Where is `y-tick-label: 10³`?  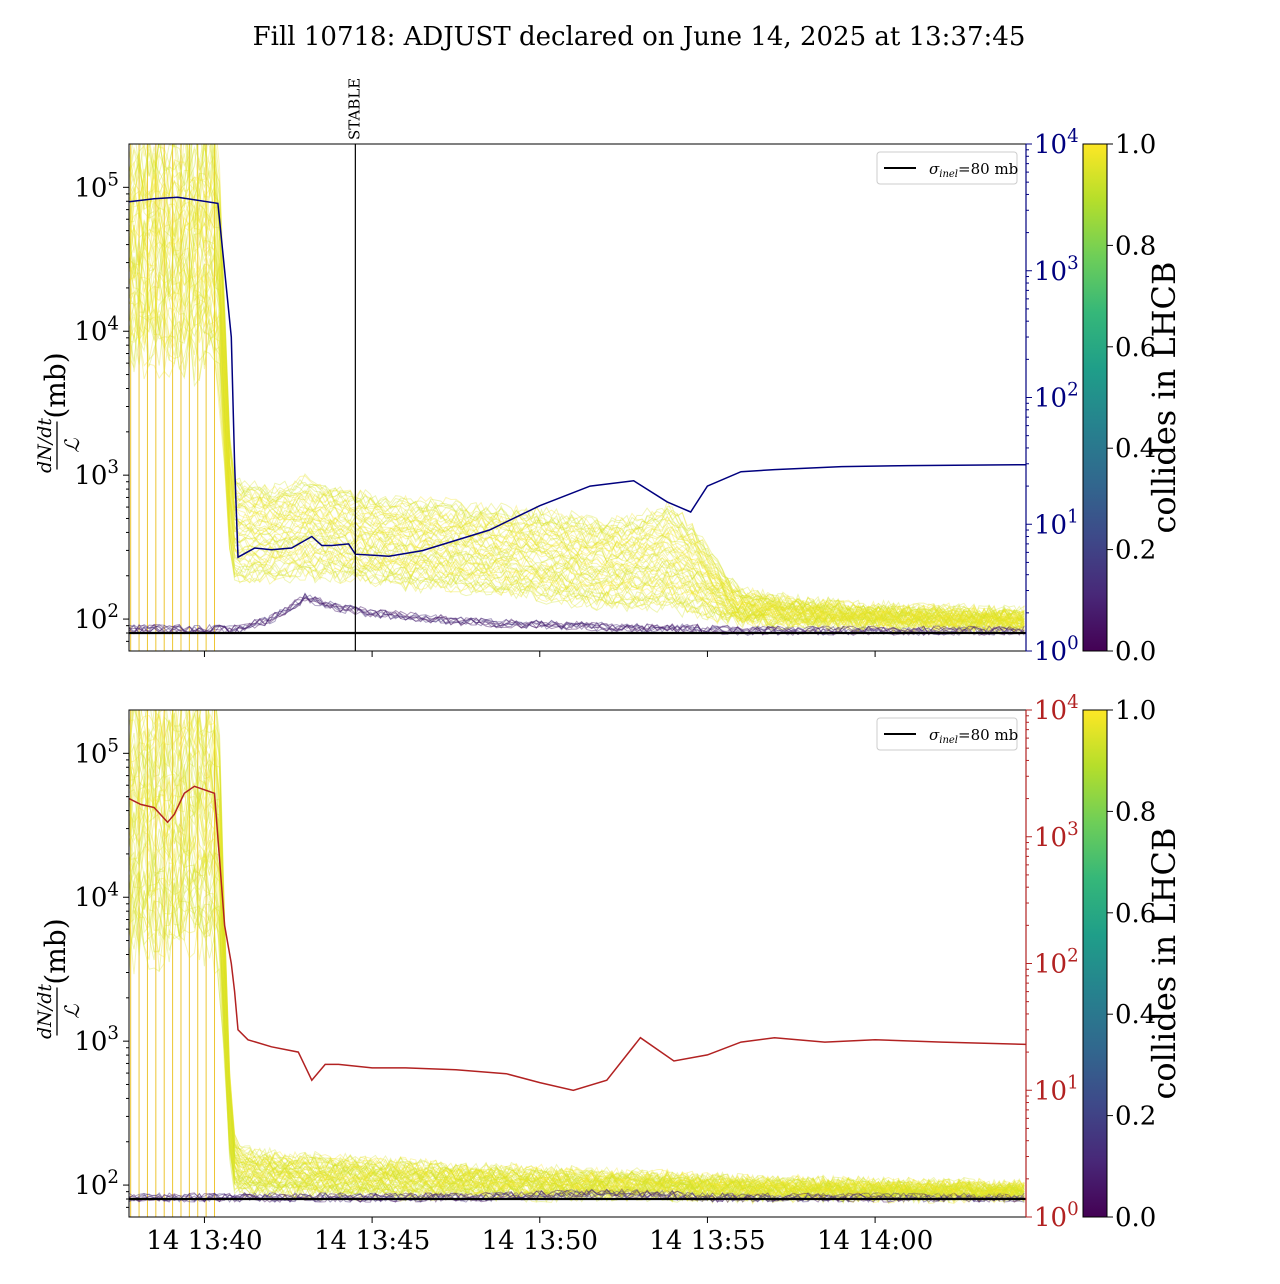 y-tick-label: 10³ is located at coordinates (96, 474).